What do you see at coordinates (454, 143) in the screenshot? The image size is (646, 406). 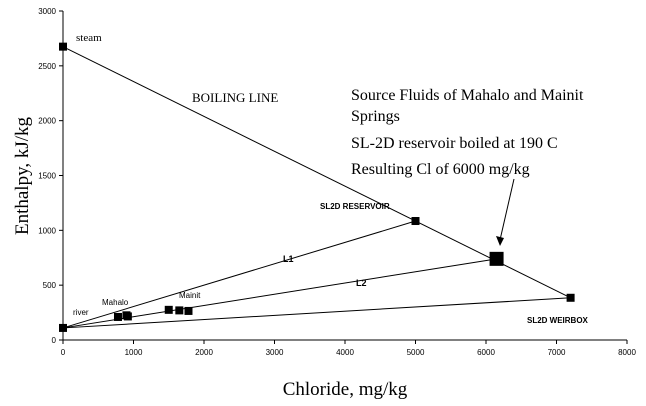 I see `annotation-reservoir-boiled: SL-2D reservoir boiled at 190 C` at bounding box center [454, 143].